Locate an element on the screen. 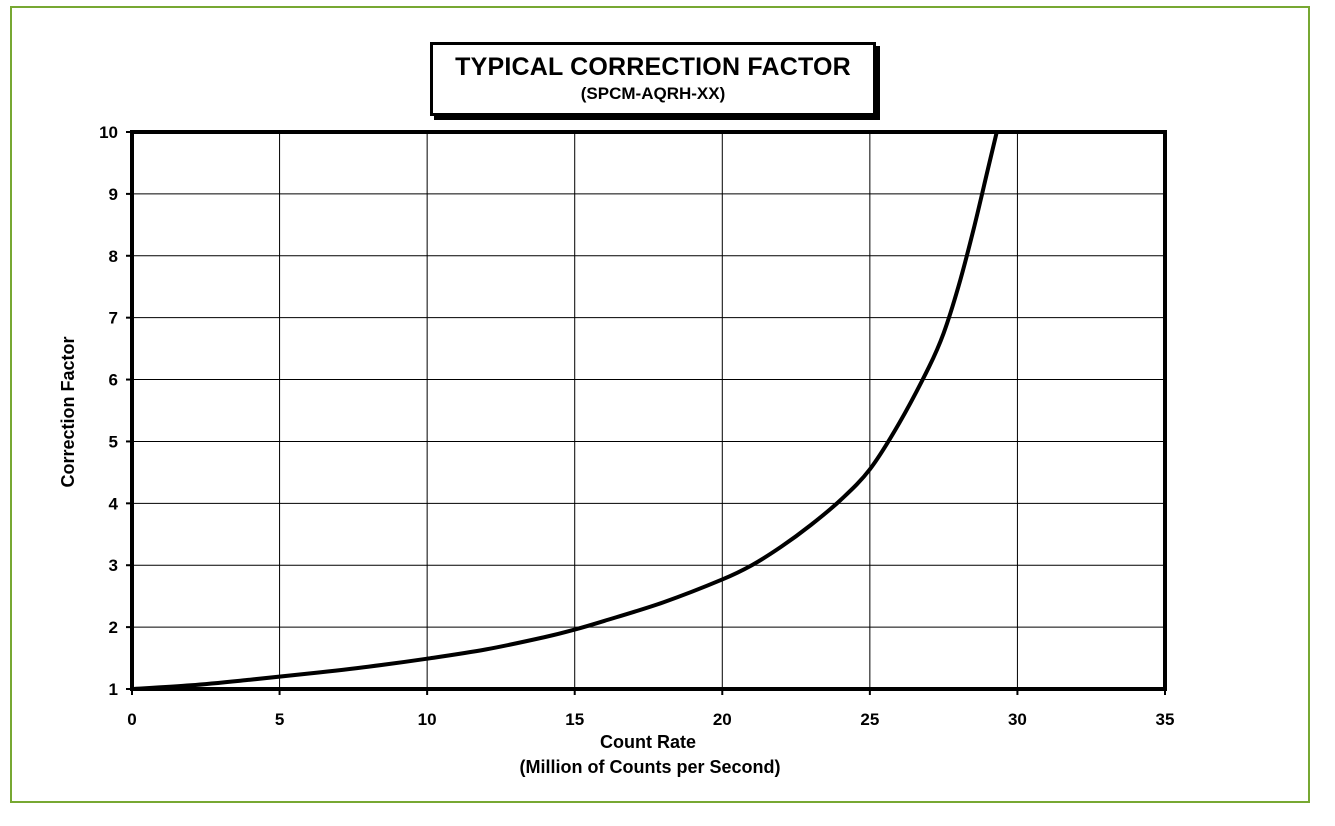  y-tick-label: 4 is located at coordinates (114, 503).